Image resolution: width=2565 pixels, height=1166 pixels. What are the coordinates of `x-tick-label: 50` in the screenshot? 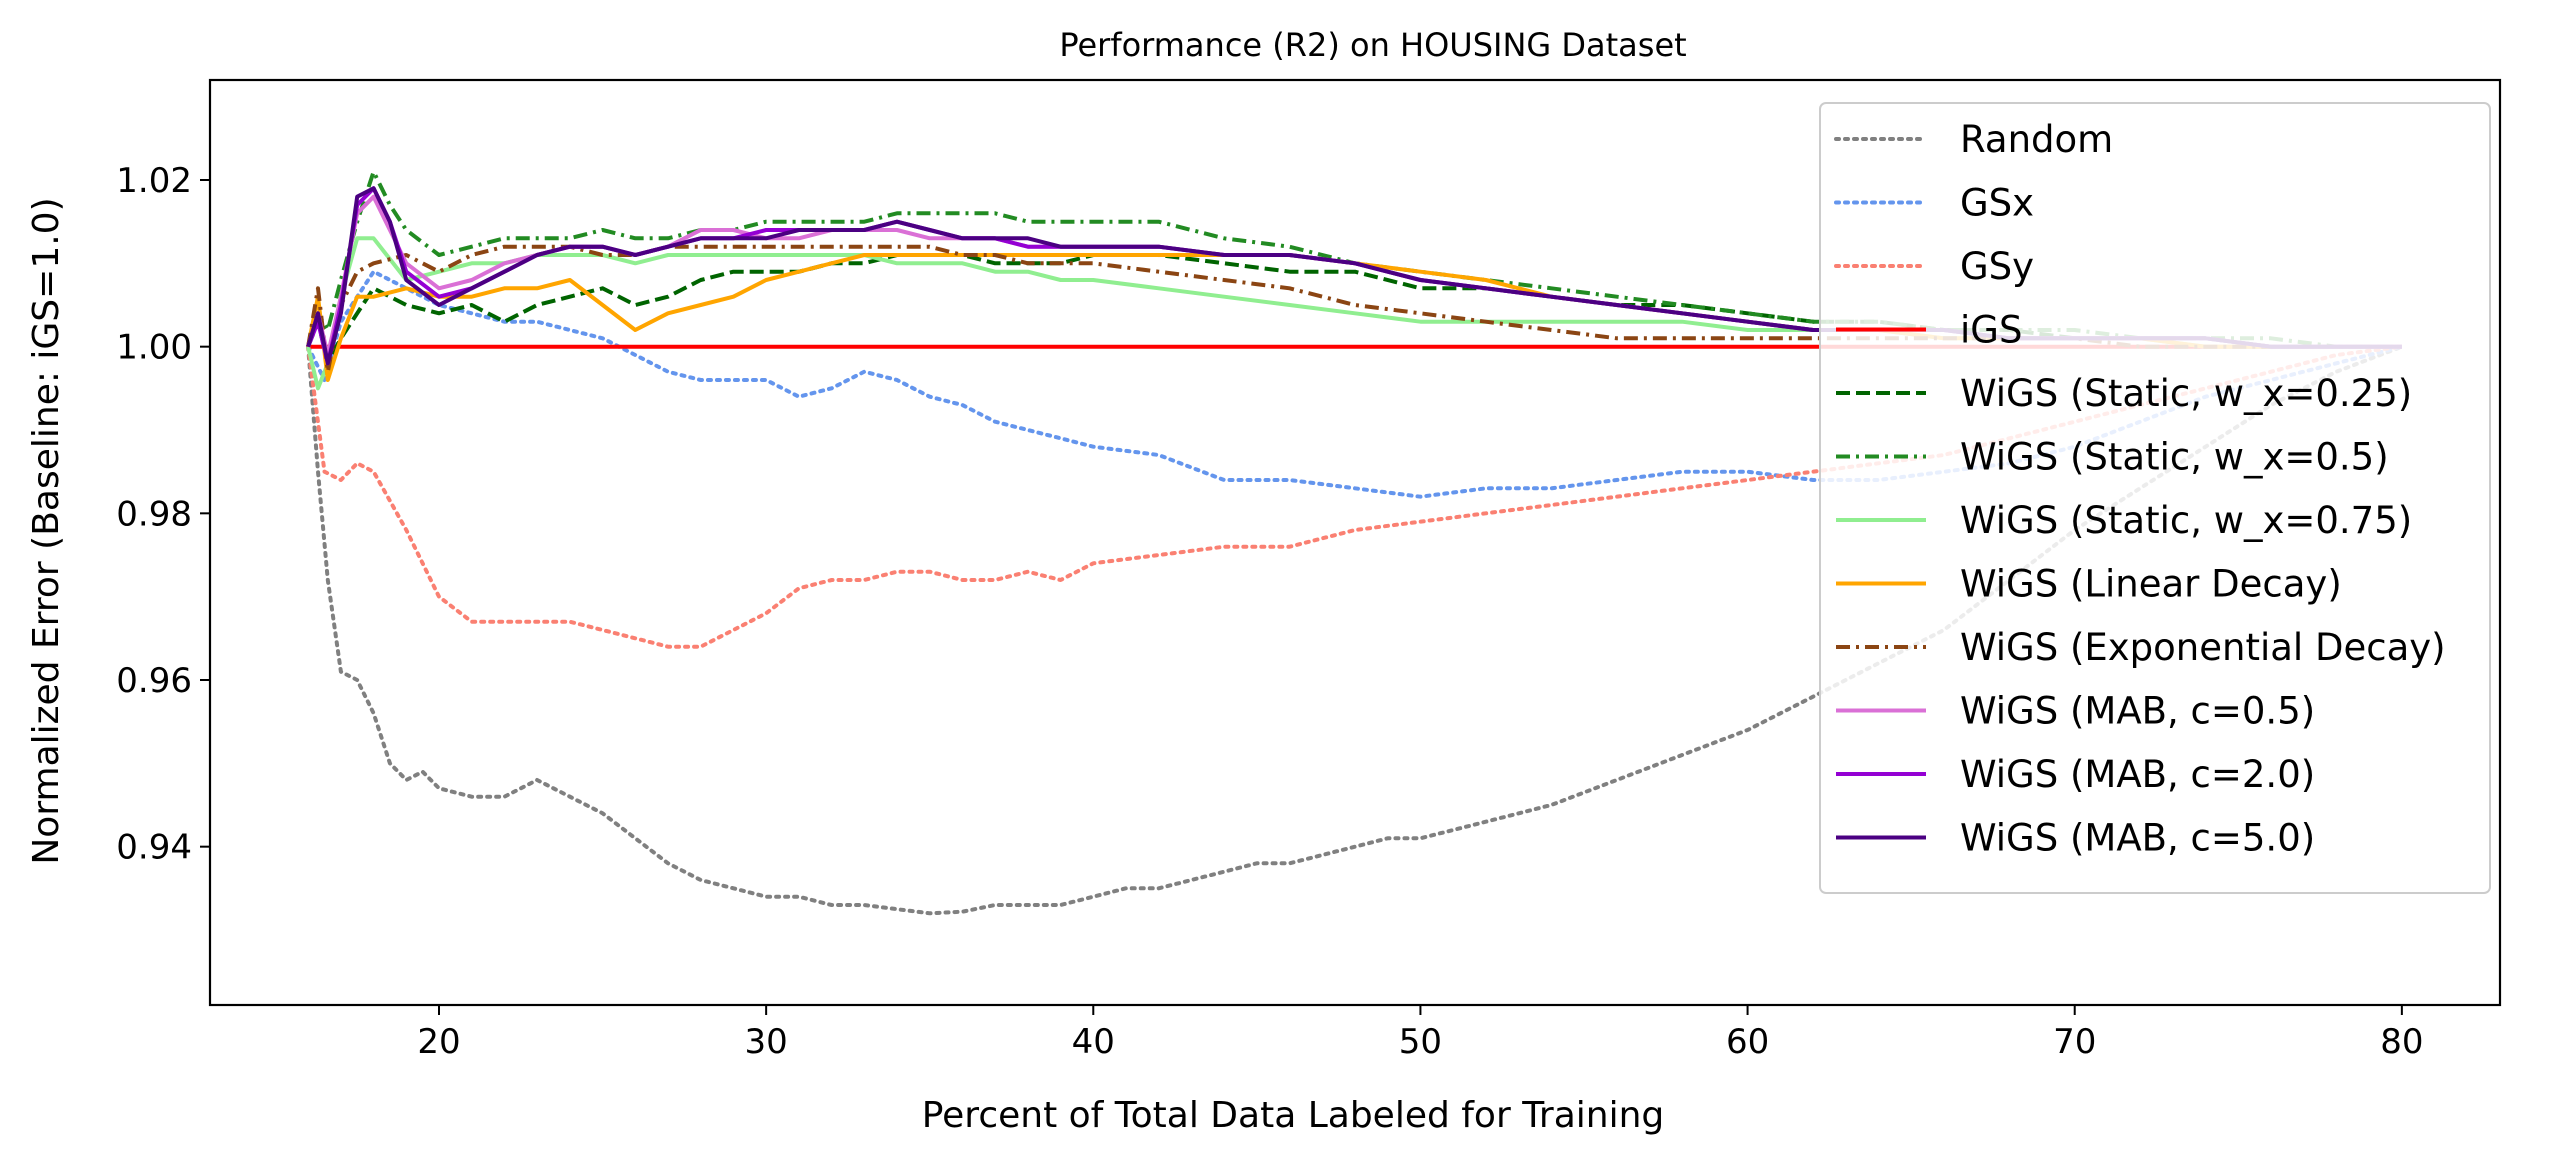 It's located at (1420, 1042).